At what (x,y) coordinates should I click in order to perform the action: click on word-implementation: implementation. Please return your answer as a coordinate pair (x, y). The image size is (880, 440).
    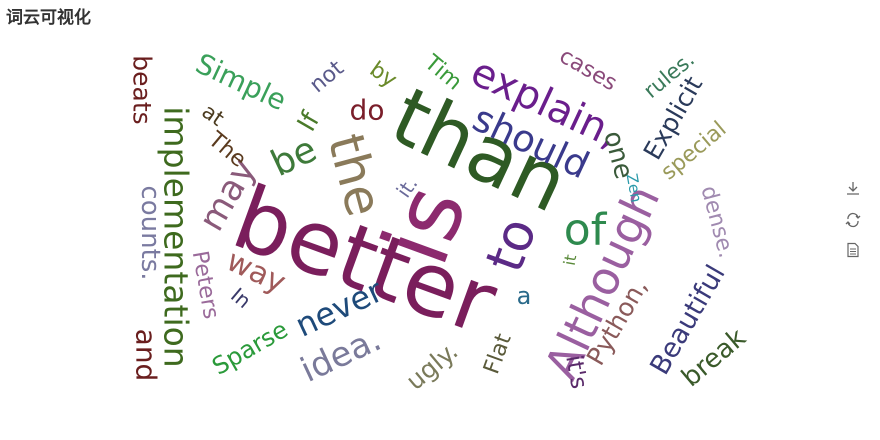
    Looking at the image, I should click on (176, 236).